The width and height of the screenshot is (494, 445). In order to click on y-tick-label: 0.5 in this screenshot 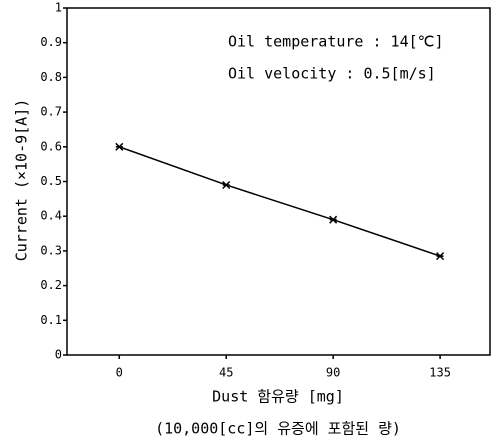, I will do `click(51, 181)`.